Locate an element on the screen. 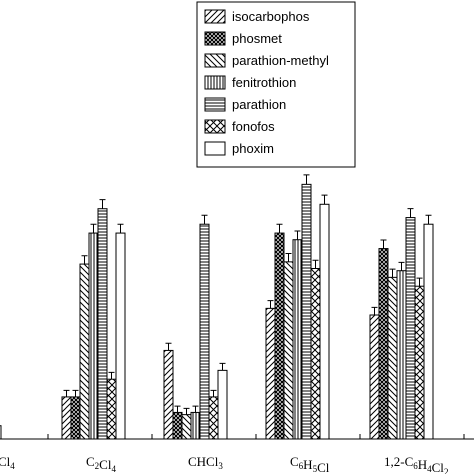 Image resolution: width=474 pixels, height=474 pixels. bar-group-c2cl4 is located at coordinates (93, 319).